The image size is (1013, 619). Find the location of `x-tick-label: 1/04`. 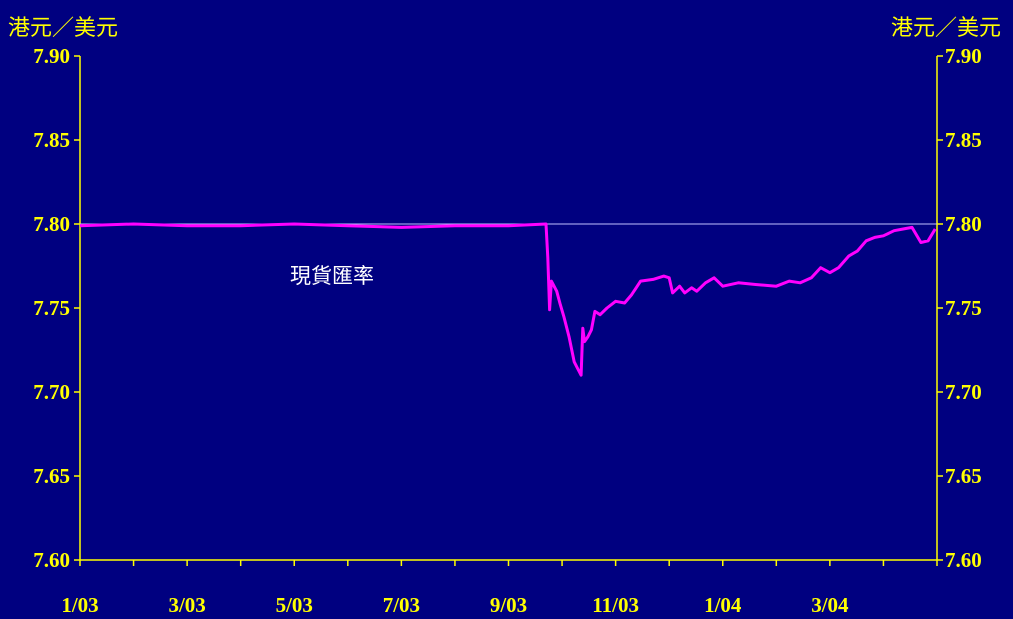

x-tick-label: 1/04 is located at coordinates (723, 605).